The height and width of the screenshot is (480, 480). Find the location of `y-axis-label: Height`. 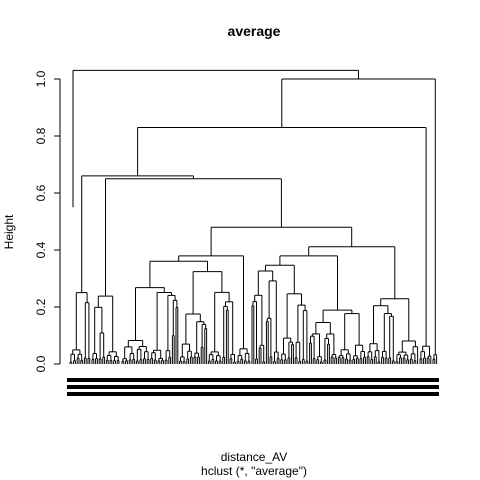

y-axis-label: Height is located at coordinates (9, 231).